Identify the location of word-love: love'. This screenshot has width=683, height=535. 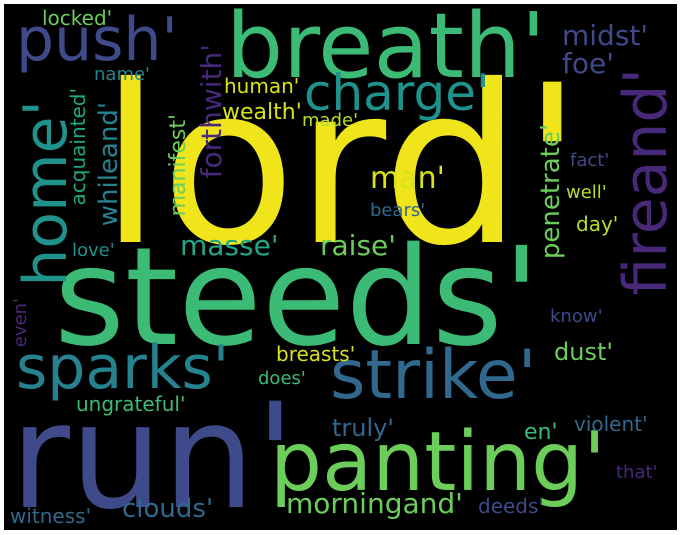
(93, 250).